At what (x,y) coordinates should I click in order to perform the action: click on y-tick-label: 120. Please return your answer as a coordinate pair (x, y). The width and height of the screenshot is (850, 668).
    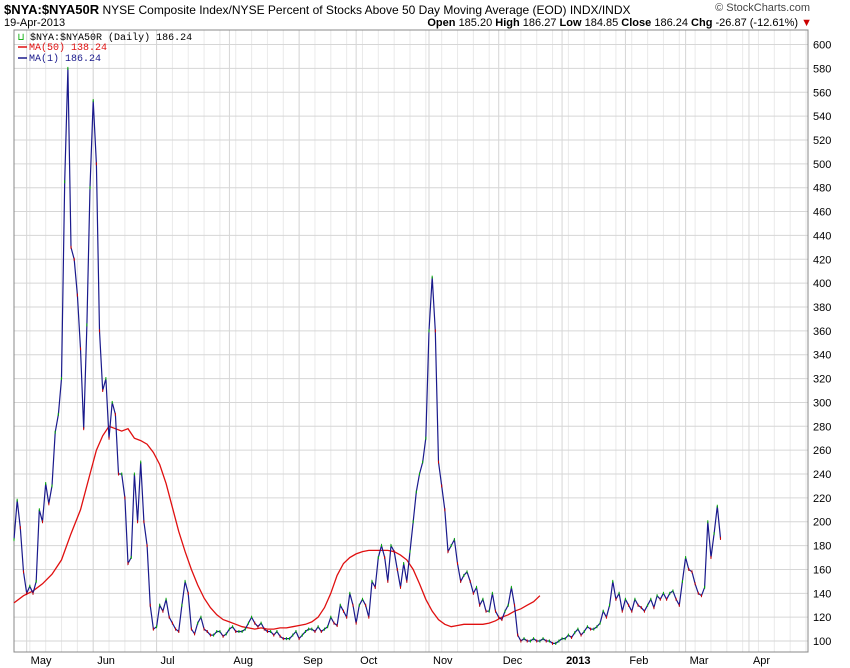
    Looking at the image, I should click on (822, 618).